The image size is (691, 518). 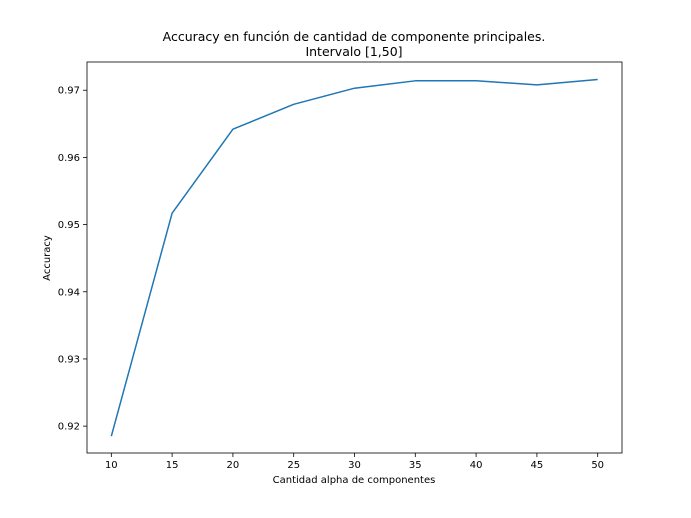 What do you see at coordinates (476, 465) in the screenshot?
I see `x-tick-label: 40` at bounding box center [476, 465].